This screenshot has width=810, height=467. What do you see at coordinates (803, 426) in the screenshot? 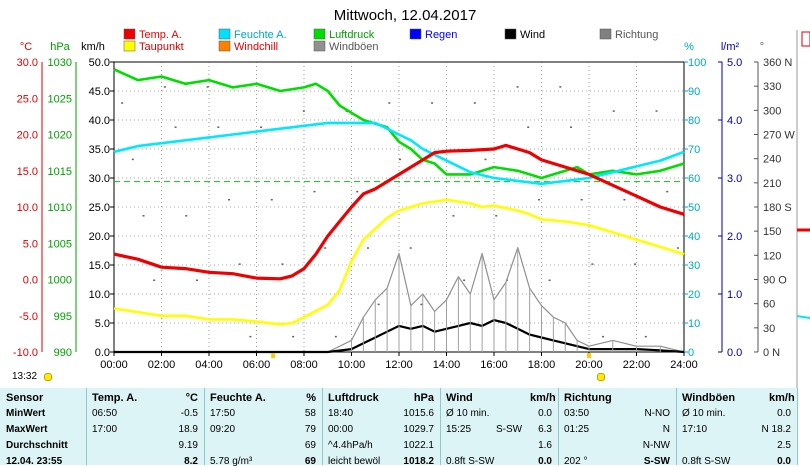
I see `table-scroll-strip` at bounding box center [803, 426].